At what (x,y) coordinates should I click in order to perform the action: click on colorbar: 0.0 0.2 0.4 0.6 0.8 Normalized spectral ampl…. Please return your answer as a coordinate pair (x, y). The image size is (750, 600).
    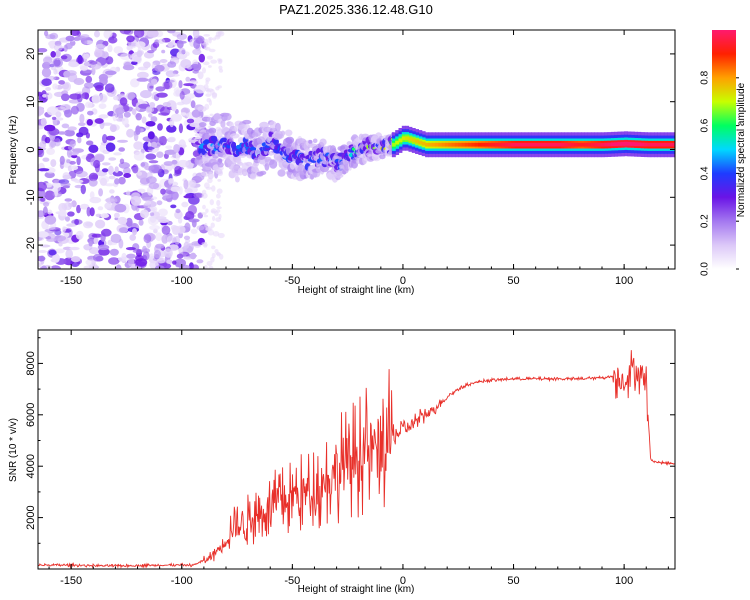
    Looking at the image, I should click on (723, 153).